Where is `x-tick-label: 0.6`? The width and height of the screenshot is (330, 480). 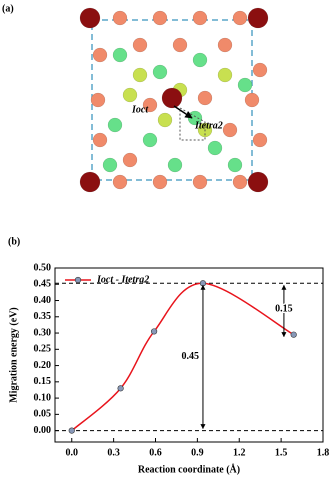
x-tick-label: 0.6 is located at coordinates (155, 452).